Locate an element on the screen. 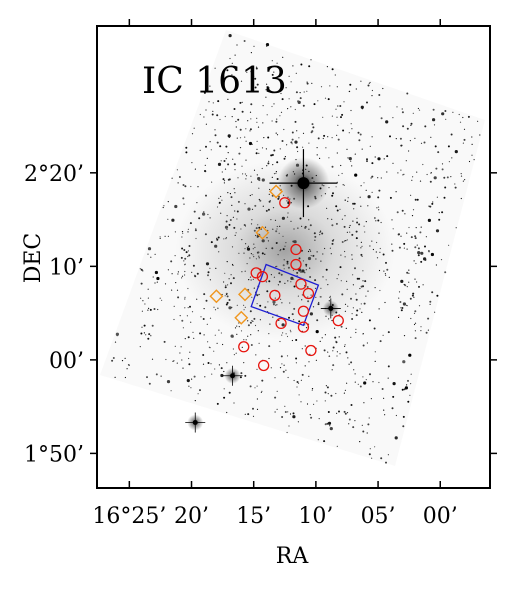  circle-marker is located at coordinates (303, 311).